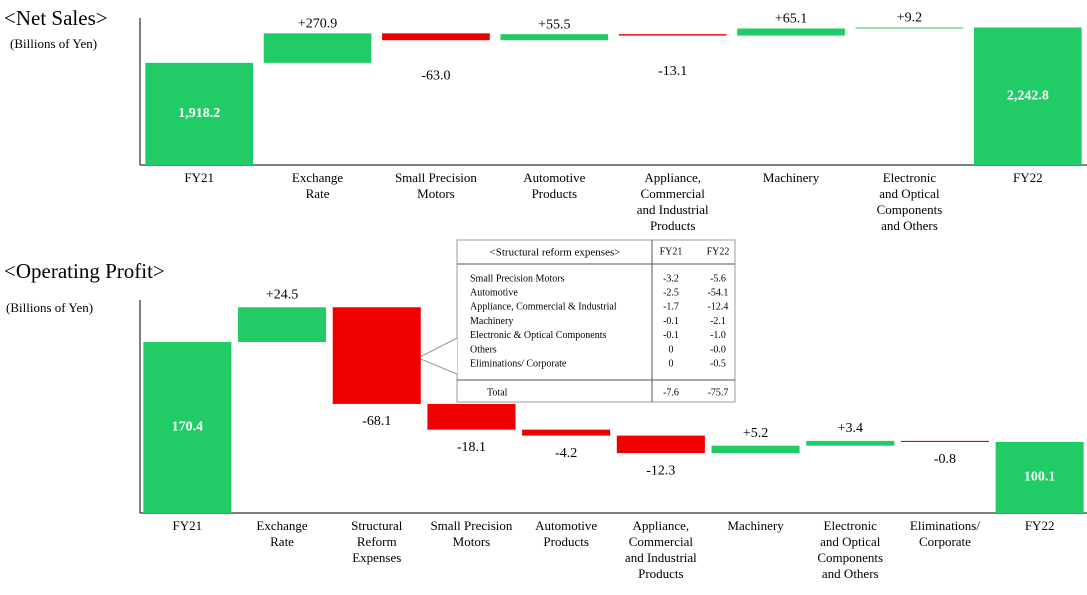  What do you see at coordinates (376, 421) in the screenshot?
I see `value-label: -68.1` at bounding box center [376, 421].